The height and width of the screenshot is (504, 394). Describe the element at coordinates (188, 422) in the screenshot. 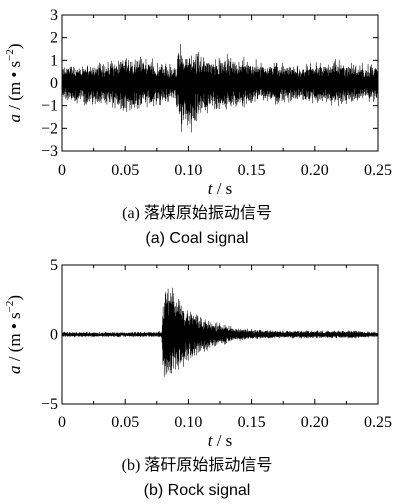

I see `chart-b-xtick-label: 0.10` at that location.